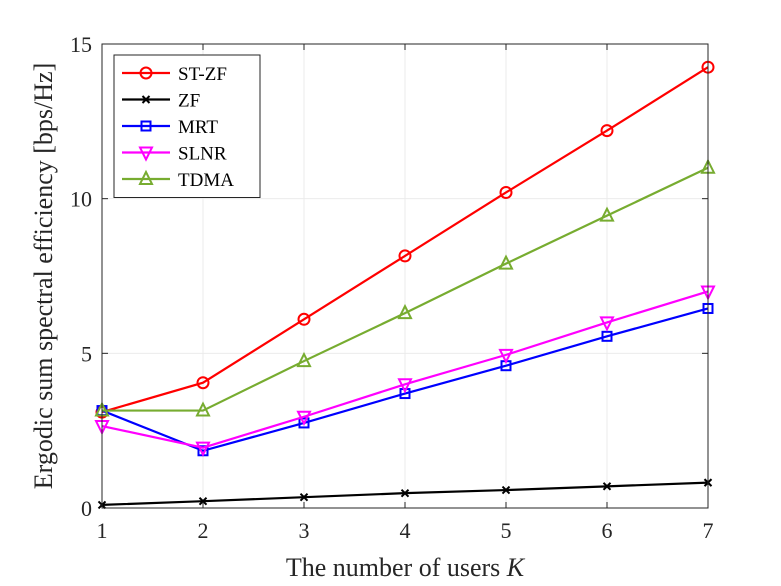 This screenshot has width=781, height=586. Describe the element at coordinates (102, 530) in the screenshot. I see `x-tick-label: 1` at that location.